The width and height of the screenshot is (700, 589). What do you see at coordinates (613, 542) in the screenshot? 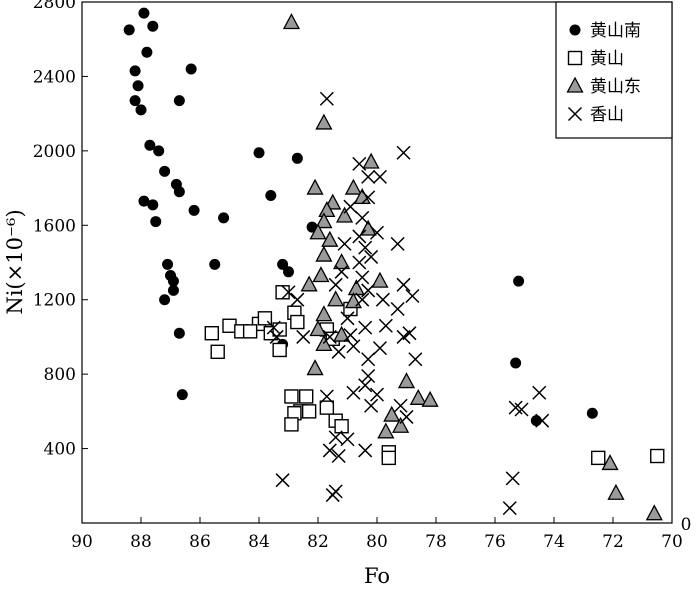
I see `x-tick-label: 72` at bounding box center [613, 542].